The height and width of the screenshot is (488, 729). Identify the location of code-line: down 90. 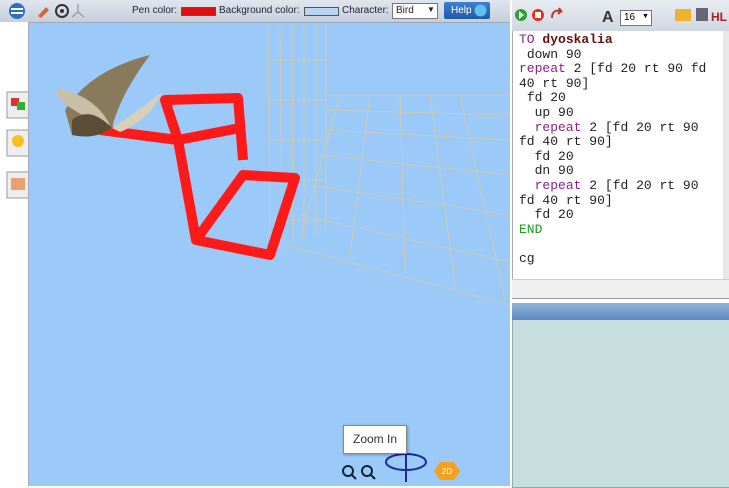
(554, 54).